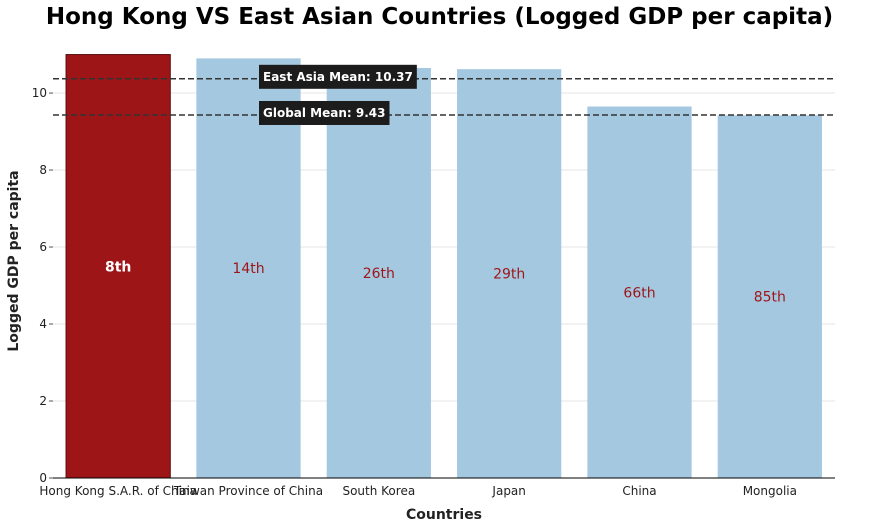 The height and width of the screenshot is (529, 879). What do you see at coordinates (378, 491) in the screenshot?
I see `x-tick-label: South Korea` at bounding box center [378, 491].